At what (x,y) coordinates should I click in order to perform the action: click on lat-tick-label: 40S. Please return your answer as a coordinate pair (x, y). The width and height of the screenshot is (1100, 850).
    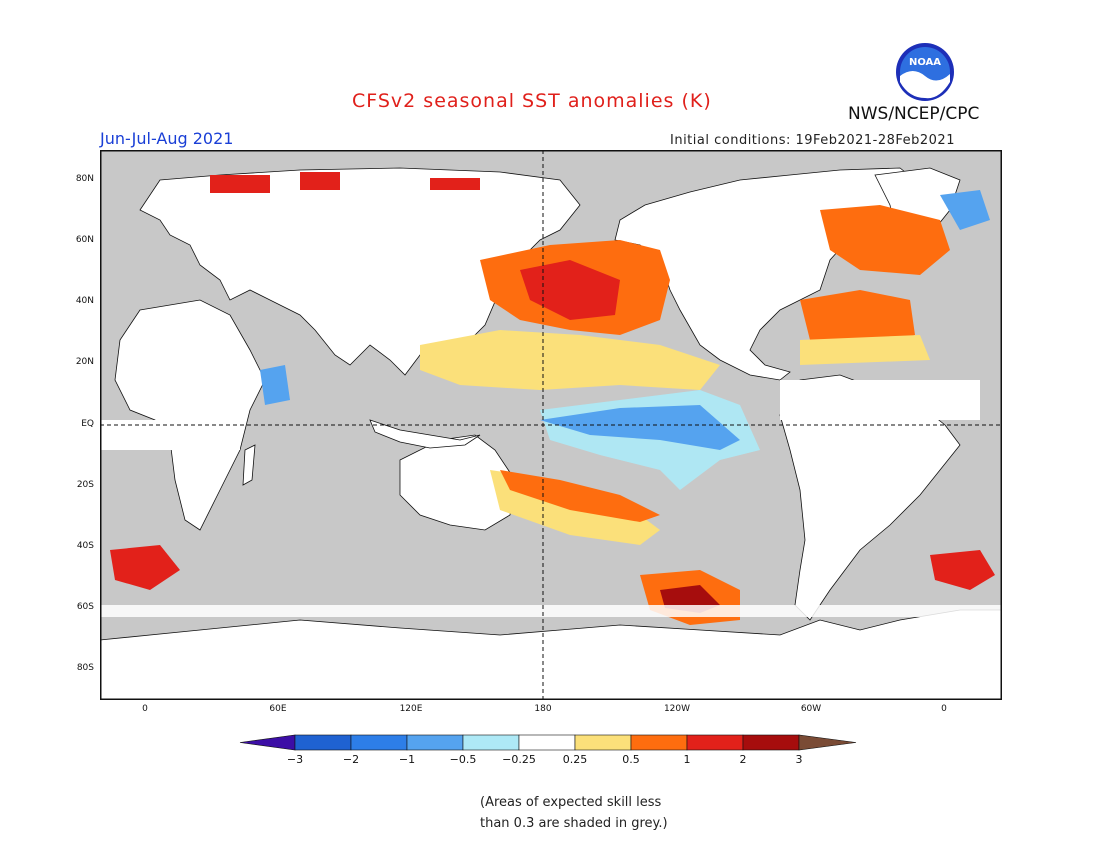
    Looking at the image, I should click on (85, 546).